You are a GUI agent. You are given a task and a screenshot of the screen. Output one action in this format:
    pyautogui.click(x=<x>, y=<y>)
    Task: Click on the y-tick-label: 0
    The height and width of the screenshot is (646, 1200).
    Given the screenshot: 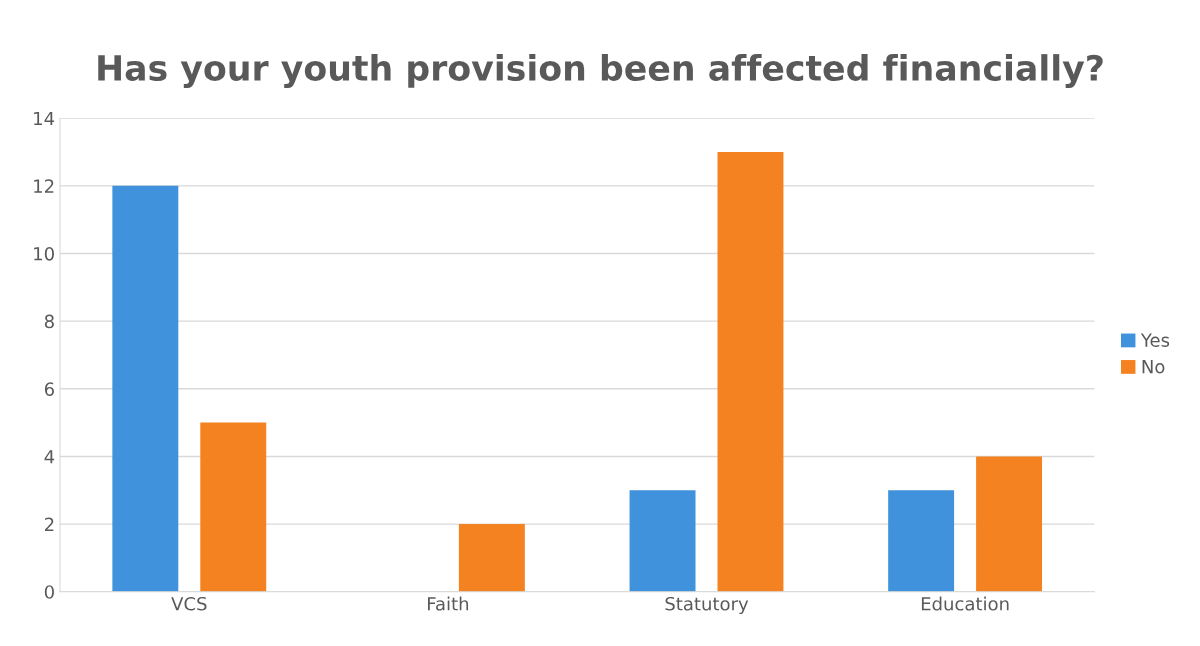 What is the action you would take?
    pyautogui.click(x=49, y=592)
    